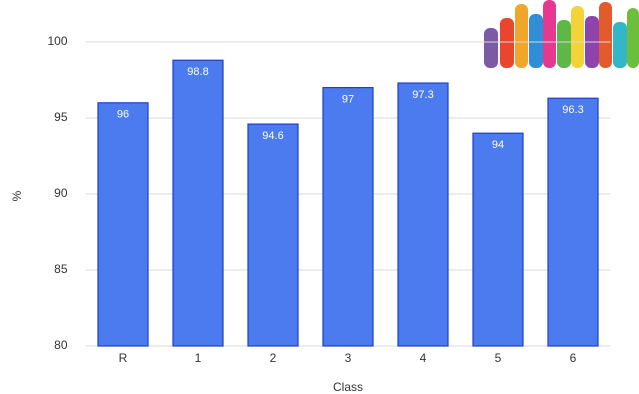 The width and height of the screenshot is (639, 394). Describe the element at coordinates (61, 193) in the screenshot. I see `y-tick-label: 90` at that location.